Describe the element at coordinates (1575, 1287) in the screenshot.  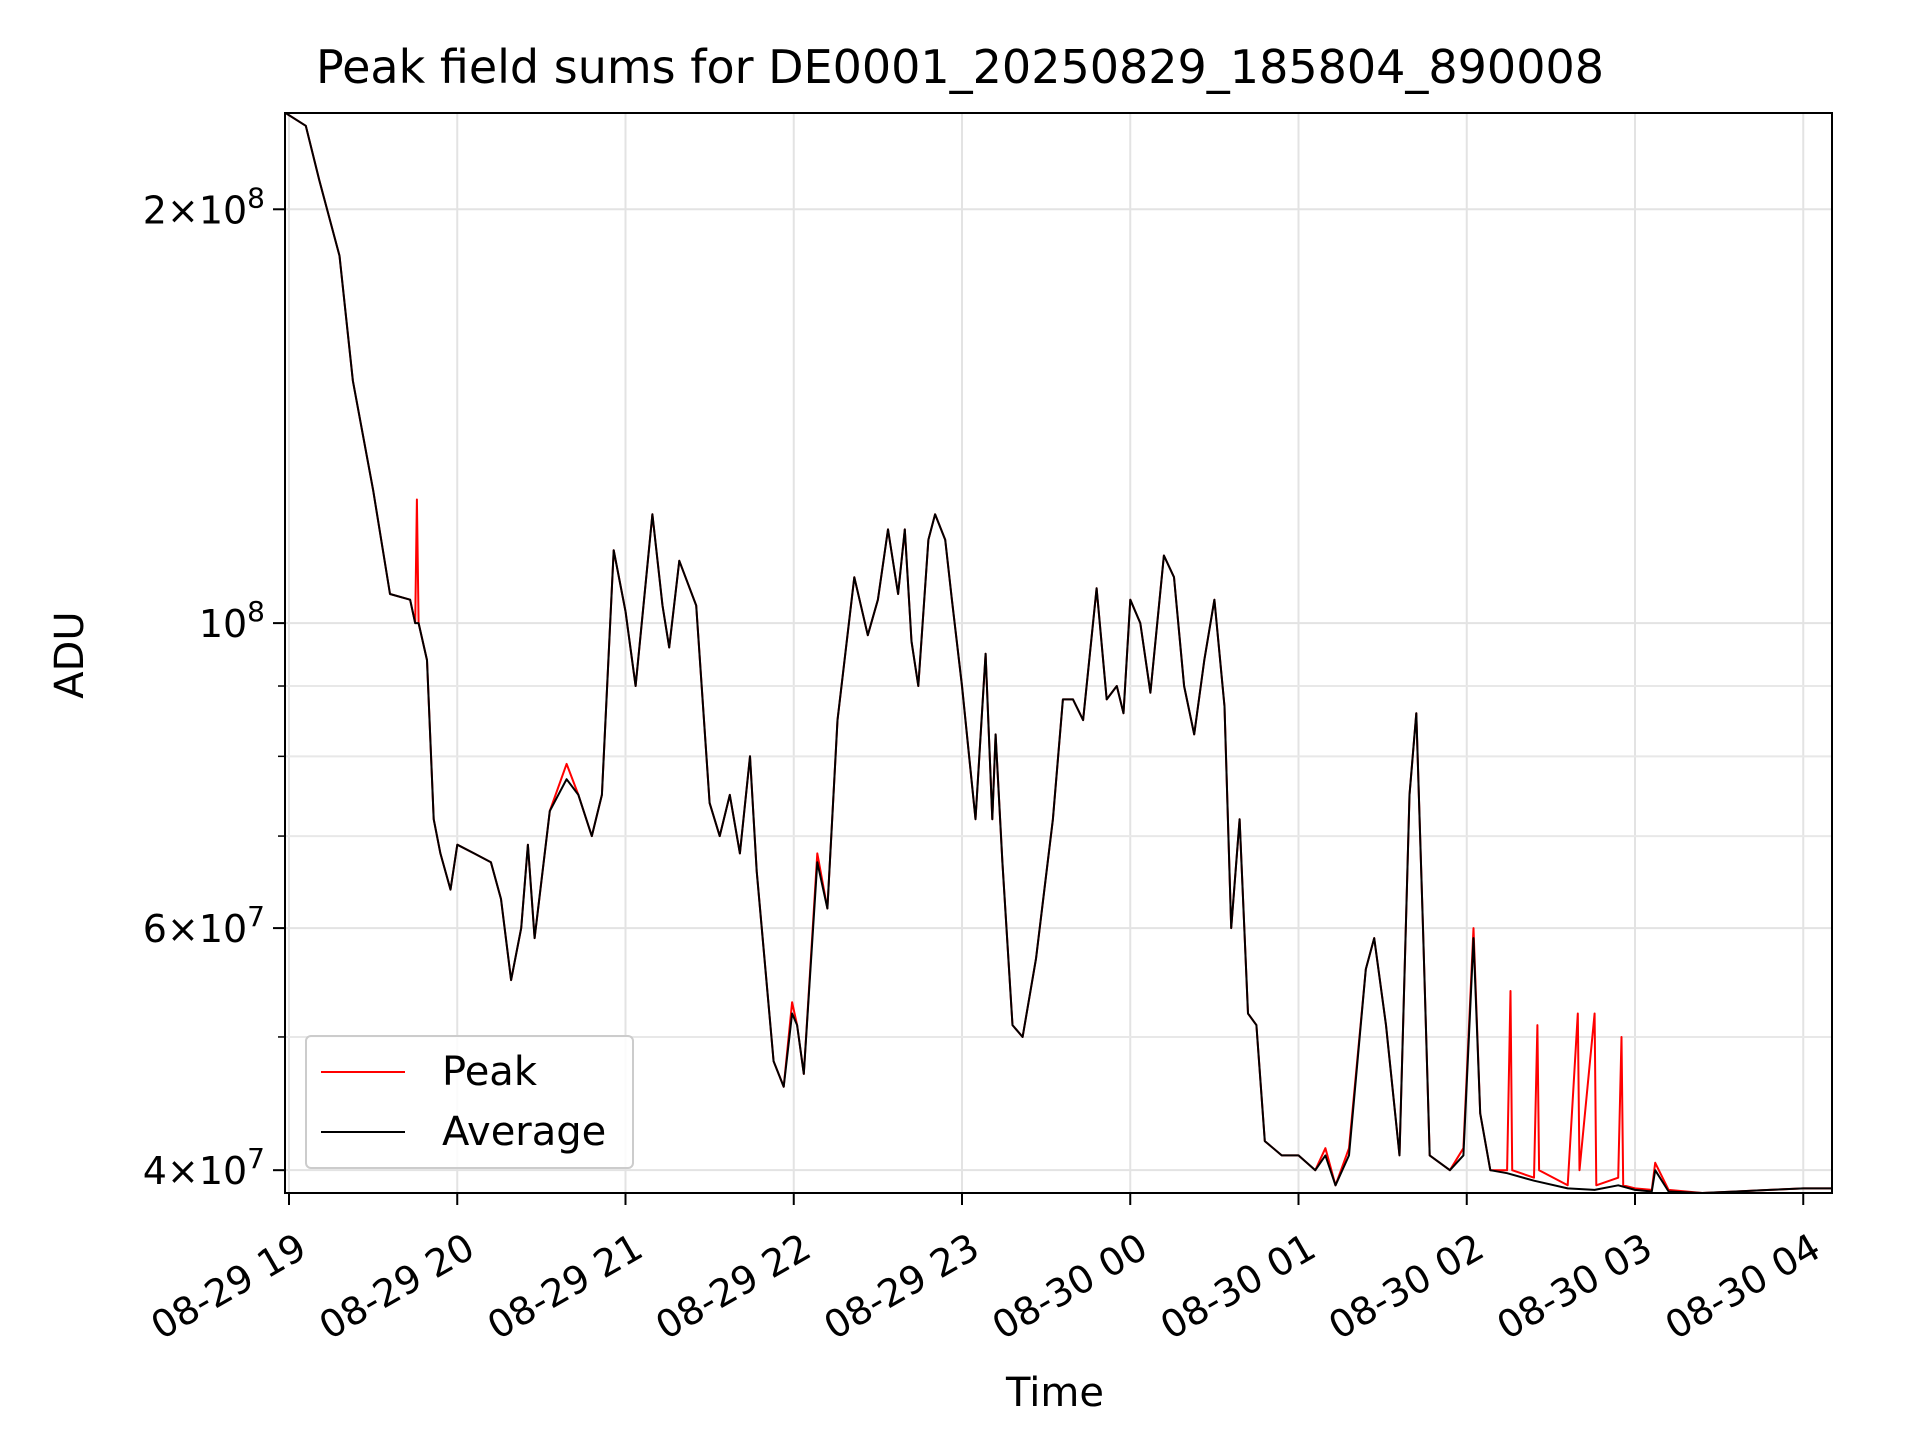
I see `x-tick-label: 08-30 03` at that location.